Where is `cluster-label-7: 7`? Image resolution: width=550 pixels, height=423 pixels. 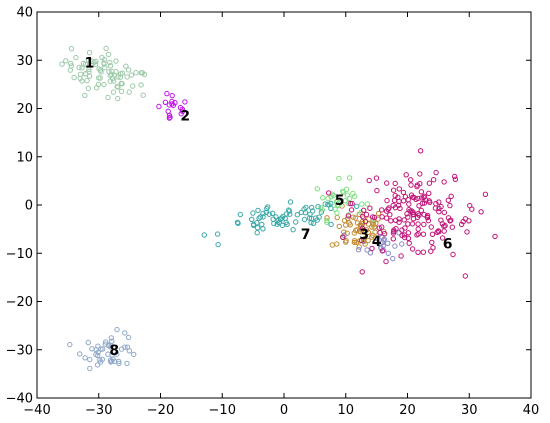 cluster-label-7: 7 is located at coordinates (306, 235).